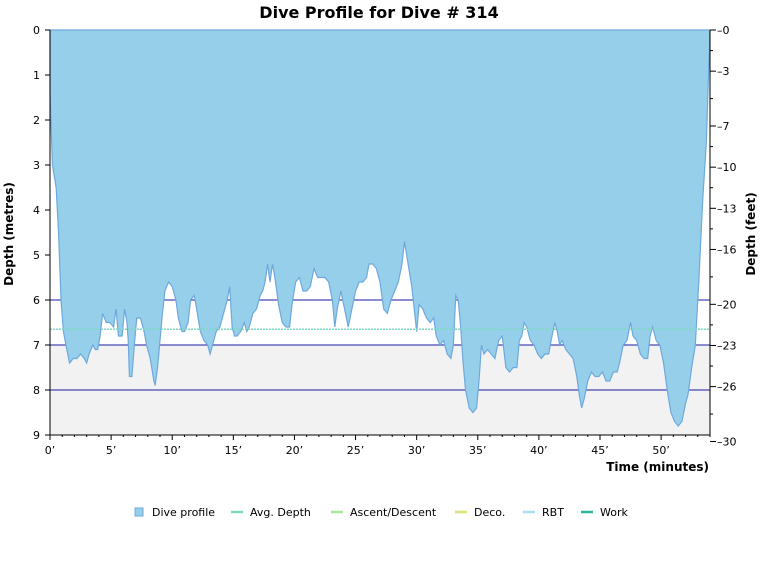 This screenshot has height=580, width=760. Describe the element at coordinates (356, 450) in the screenshot. I see `x-tick-label: 25’` at that location.